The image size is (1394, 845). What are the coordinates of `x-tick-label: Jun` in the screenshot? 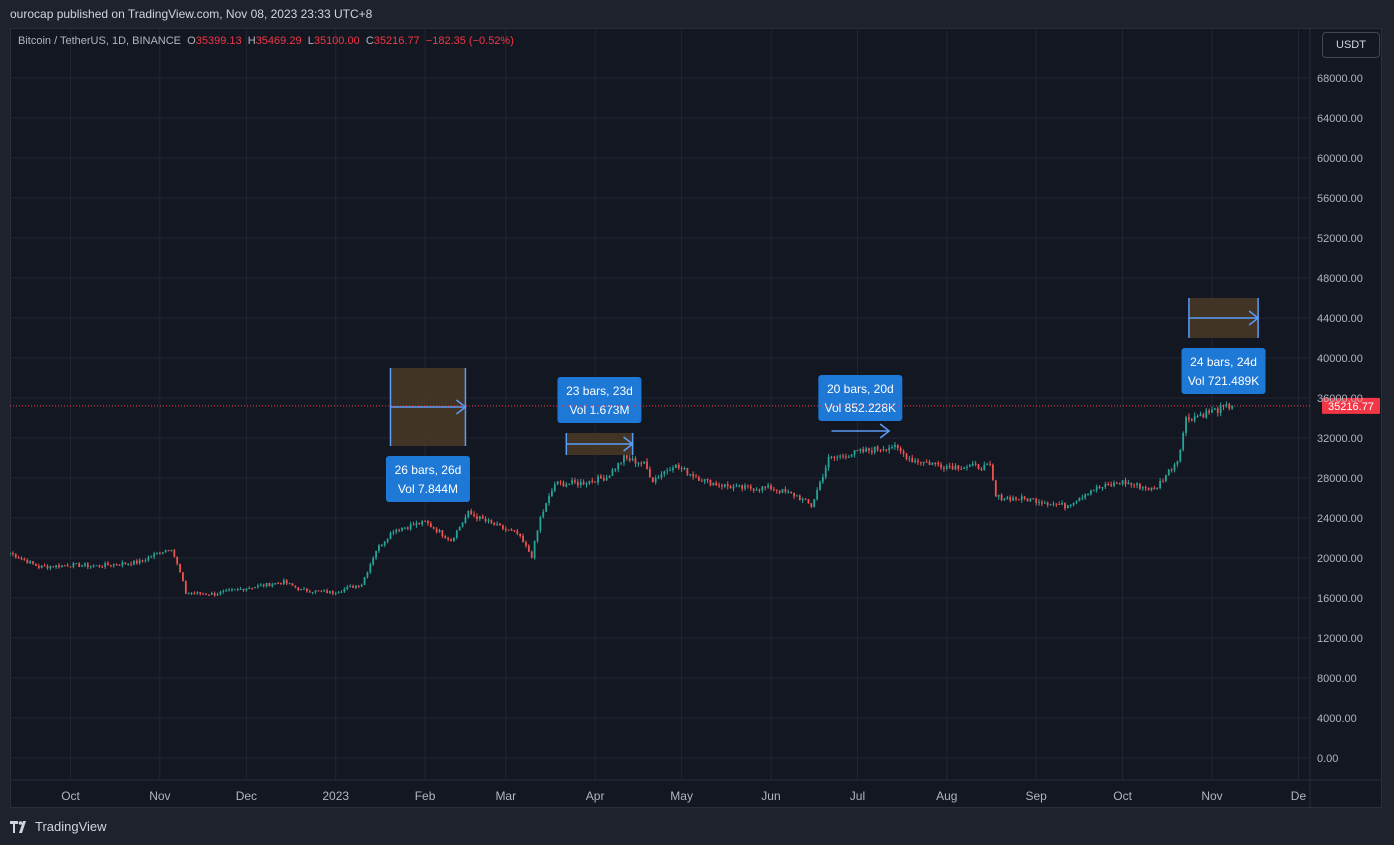 It's located at (770, 796).